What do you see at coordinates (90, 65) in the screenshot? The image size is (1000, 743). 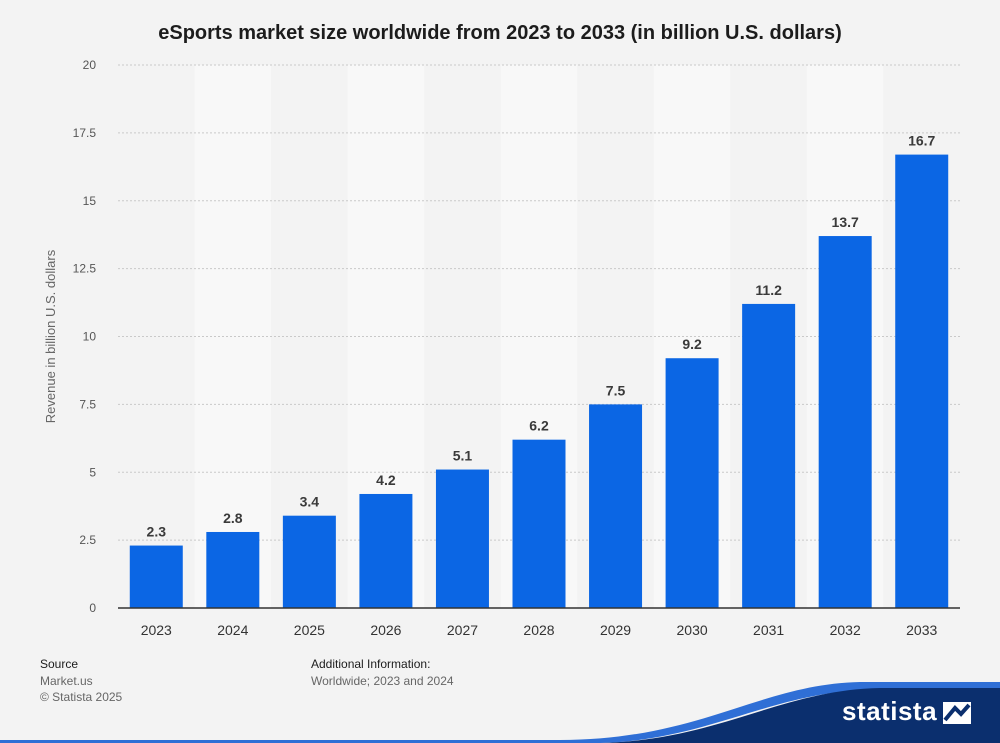 I see `y-tick-label: 20` at bounding box center [90, 65].